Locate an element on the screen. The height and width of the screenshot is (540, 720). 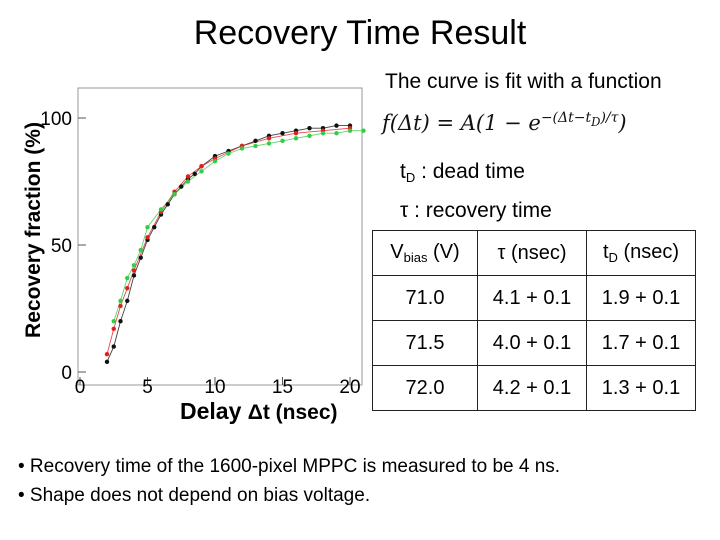
header-tail: (V) is located at coordinates (443, 252).